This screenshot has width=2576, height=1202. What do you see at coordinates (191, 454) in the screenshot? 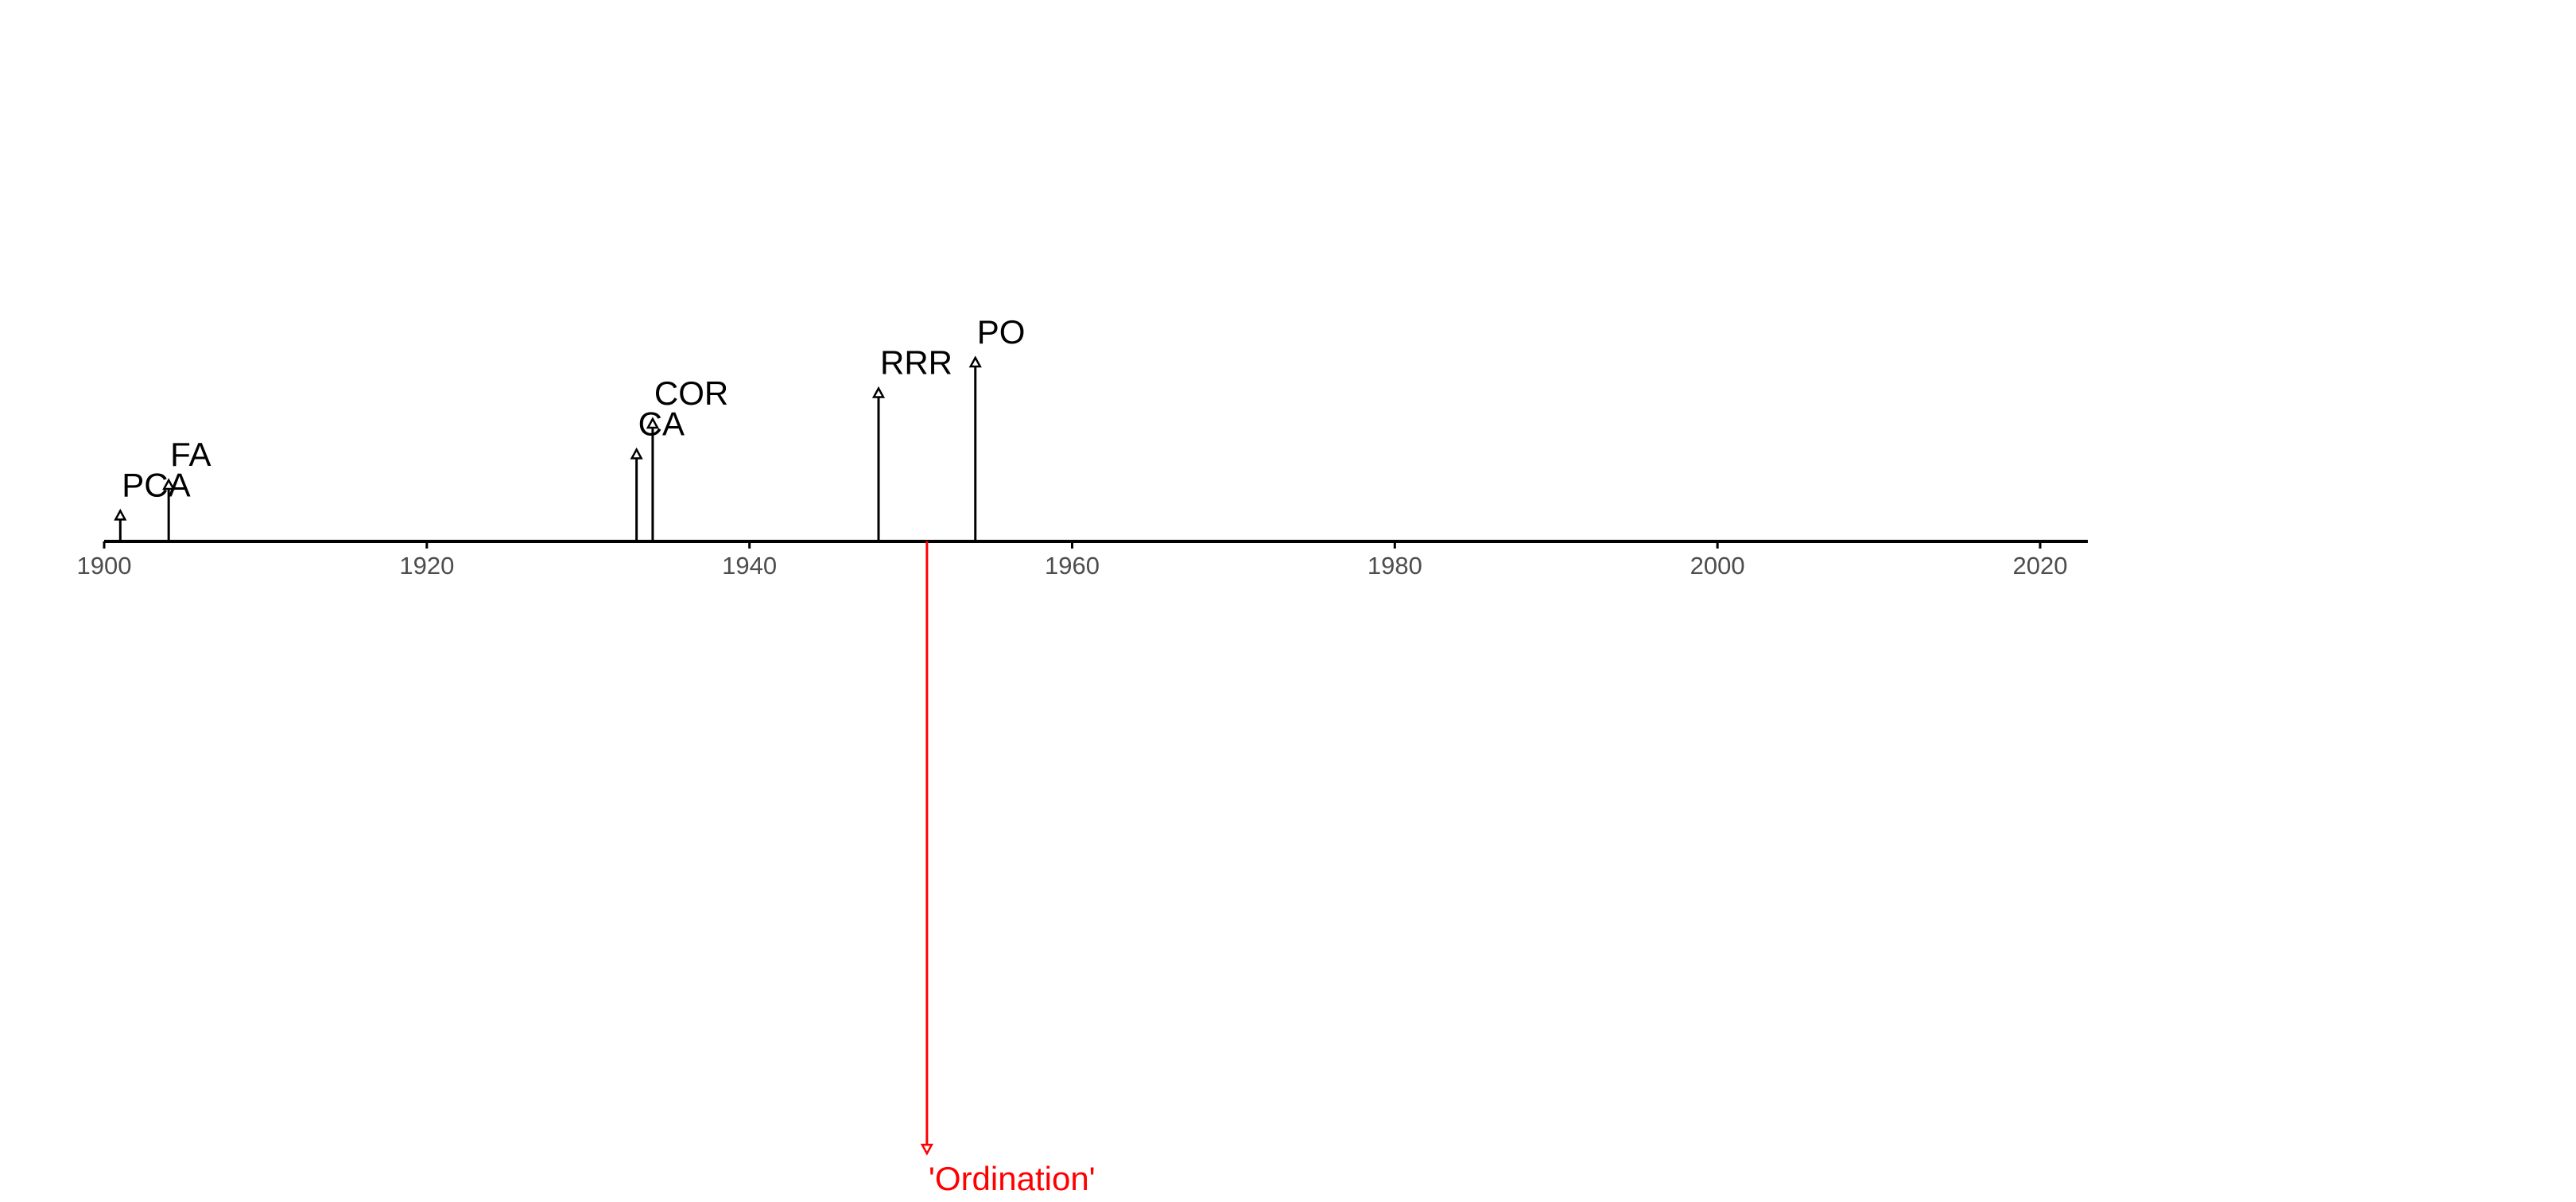
I see `event-label-fa: FA` at bounding box center [191, 454].